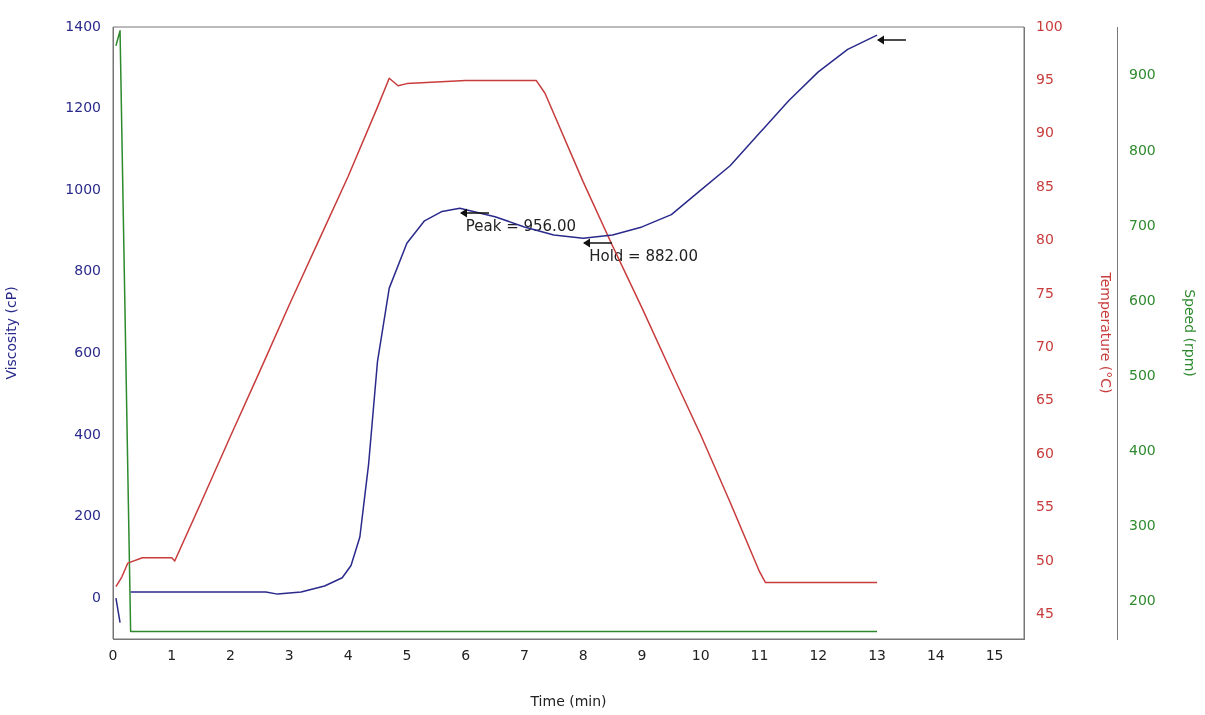  Describe the element at coordinates (642, 655) in the screenshot. I see `x-tick-label: 9` at that location.